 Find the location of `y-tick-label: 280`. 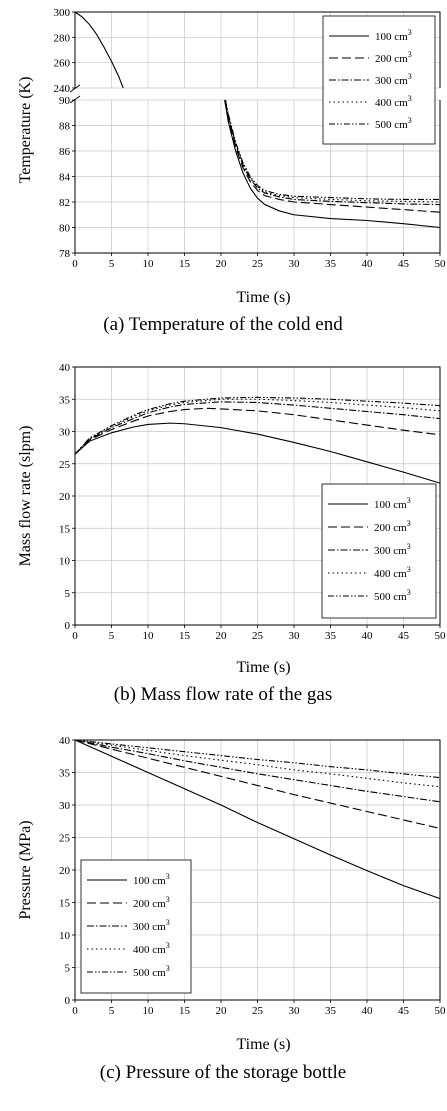

y-tick-label: 280 is located at coordinates (62, 38).